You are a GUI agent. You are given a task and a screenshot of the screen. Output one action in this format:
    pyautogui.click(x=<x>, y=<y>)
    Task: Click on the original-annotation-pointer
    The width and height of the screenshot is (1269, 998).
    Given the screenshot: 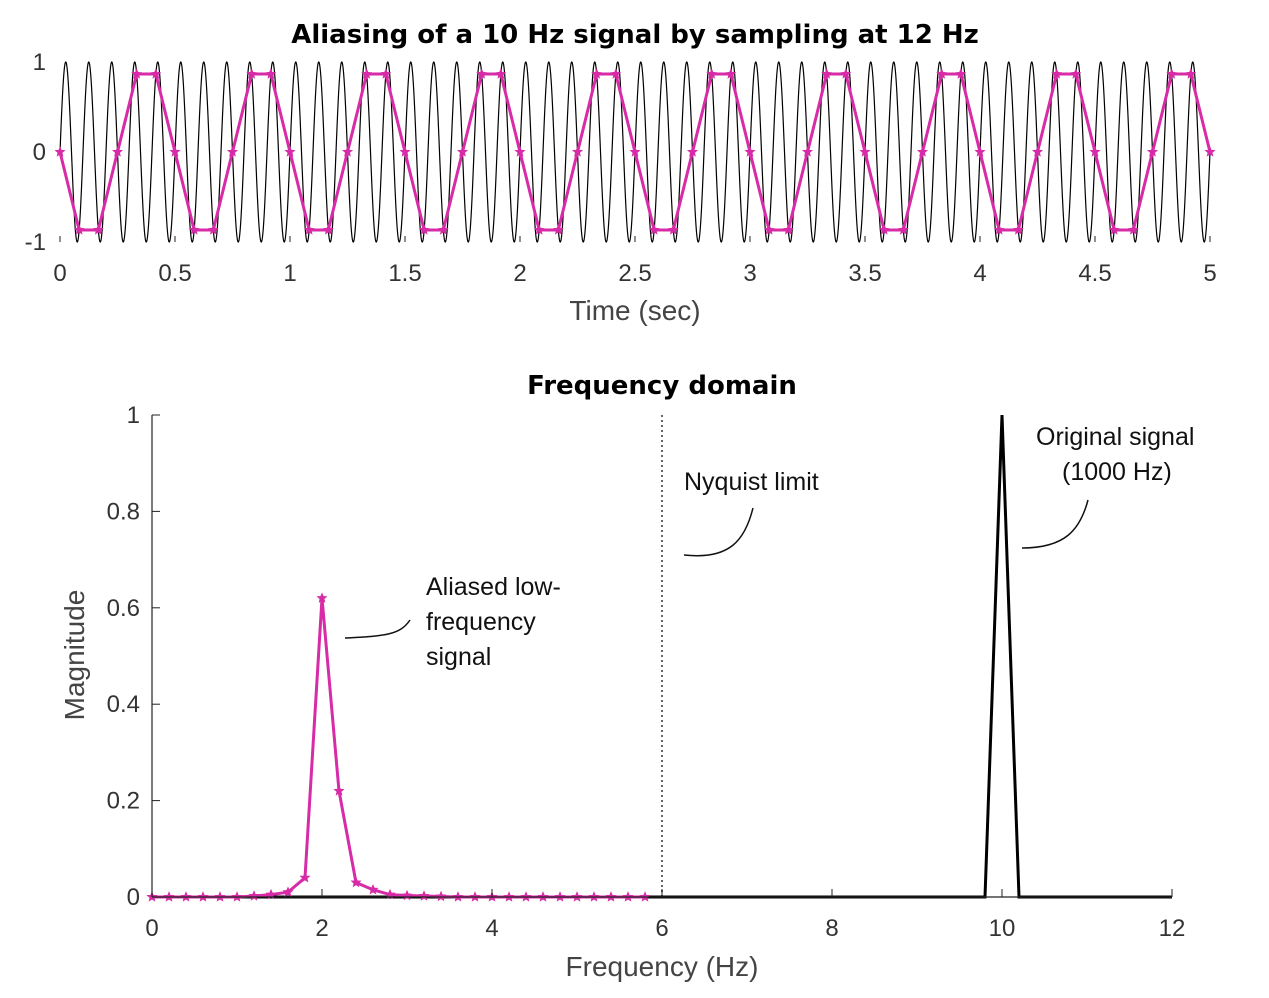 What is the action you would take?
    pyautogui.click(x=1055, y=524)
    